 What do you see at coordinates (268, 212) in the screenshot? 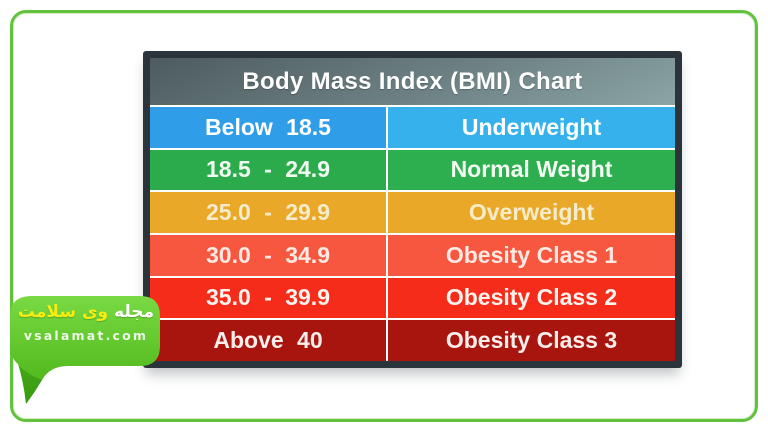
I see `bmi-range-overweight: 25.0 - 29.9` at bounding box center [268, 212].